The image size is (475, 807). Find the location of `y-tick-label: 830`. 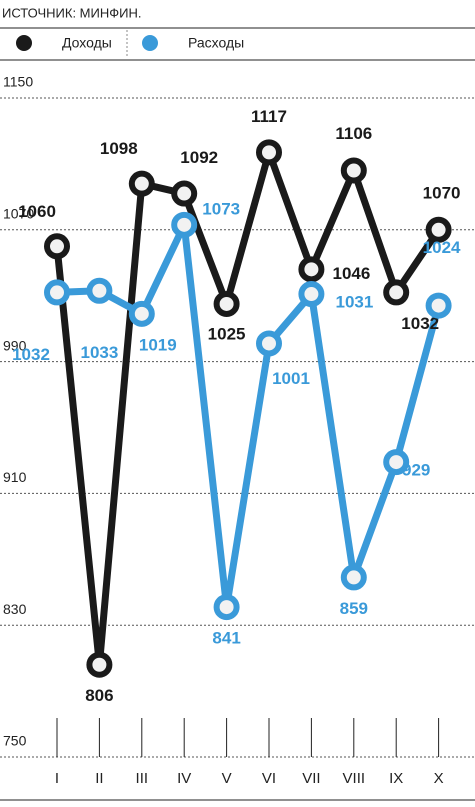

y-tick-label: 830 is located at coordinates (15, 609).